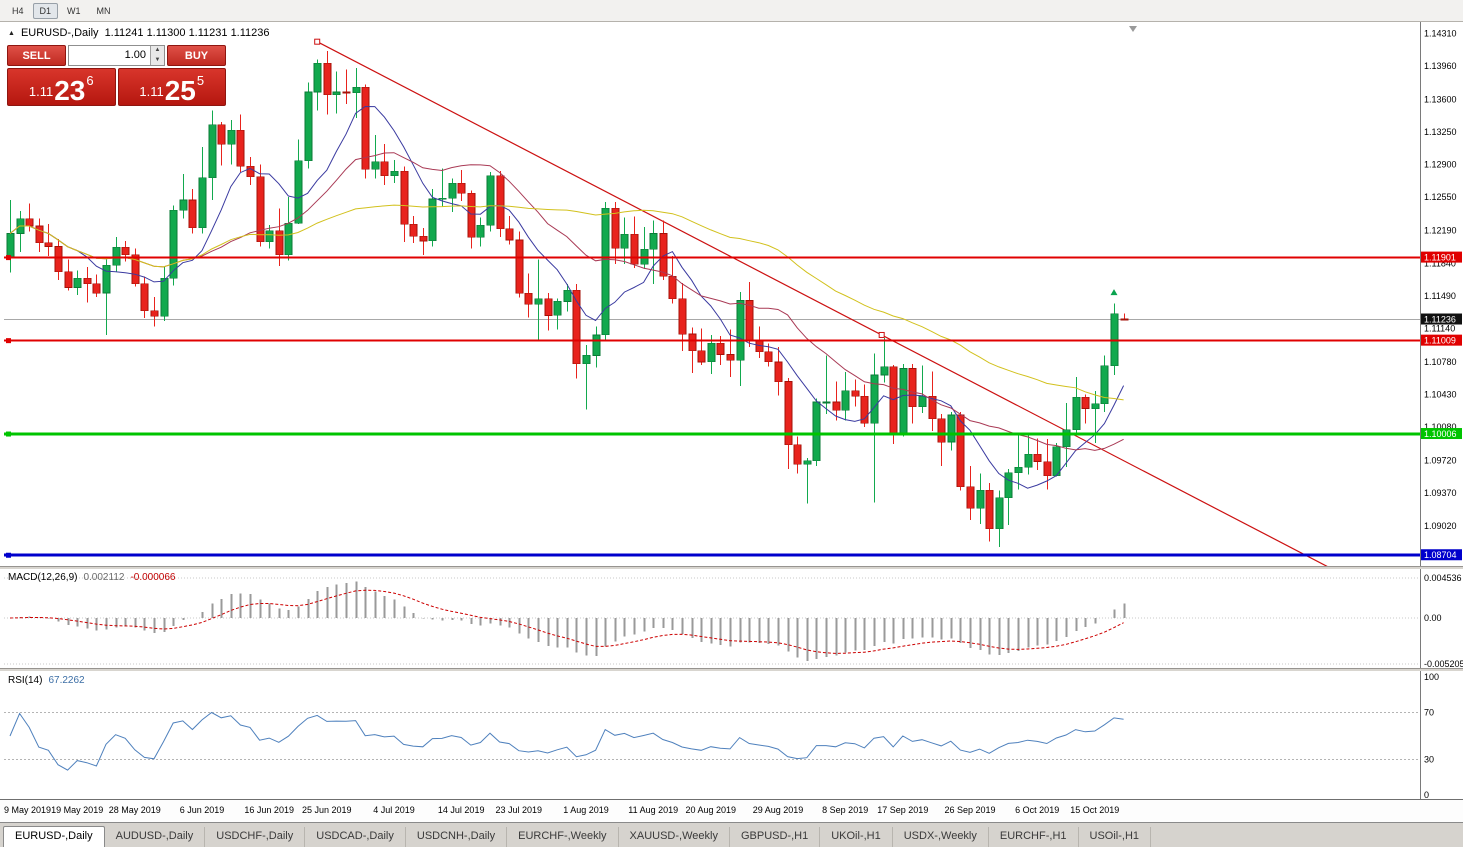  I want to click on date-axis-label: 20 Aug 2019, so click(711, 810).